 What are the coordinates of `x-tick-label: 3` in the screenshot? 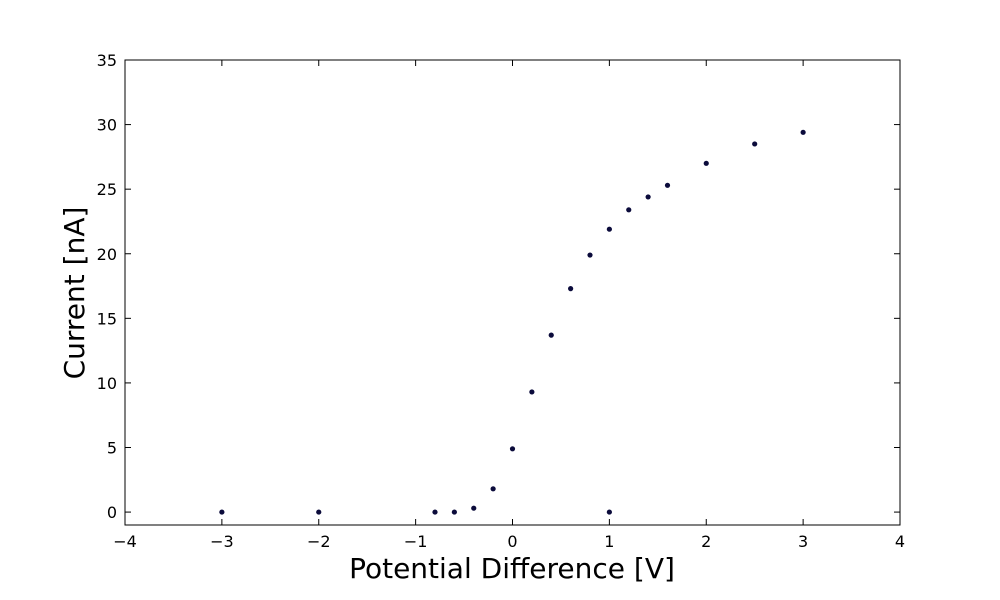 It's located at (803, 541).